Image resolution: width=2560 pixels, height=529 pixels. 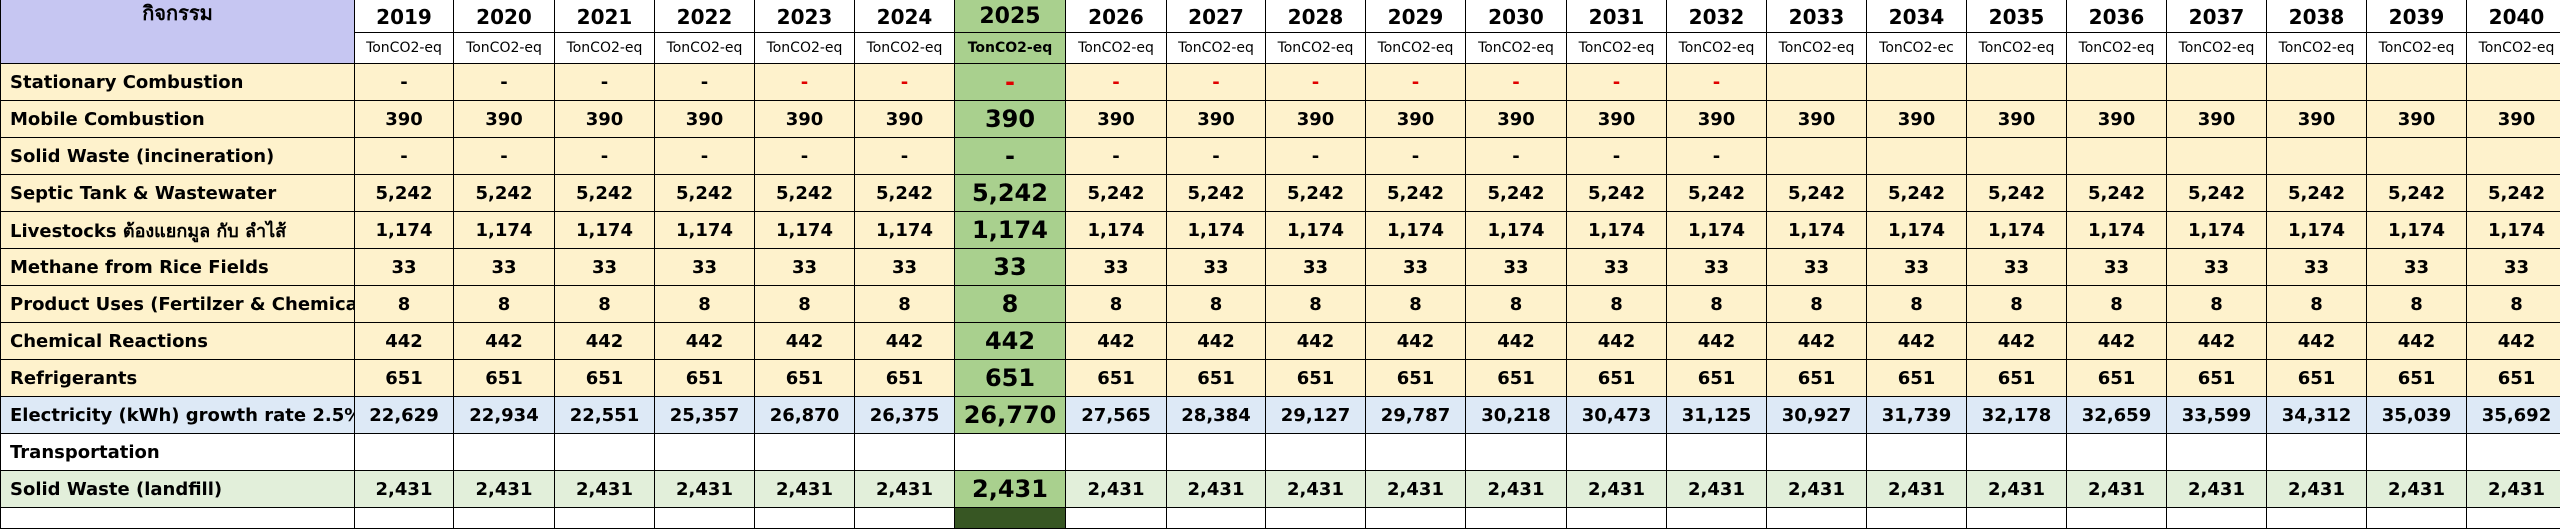 I want to click on year-header-cell: 2019, so click(x=404, y=16).